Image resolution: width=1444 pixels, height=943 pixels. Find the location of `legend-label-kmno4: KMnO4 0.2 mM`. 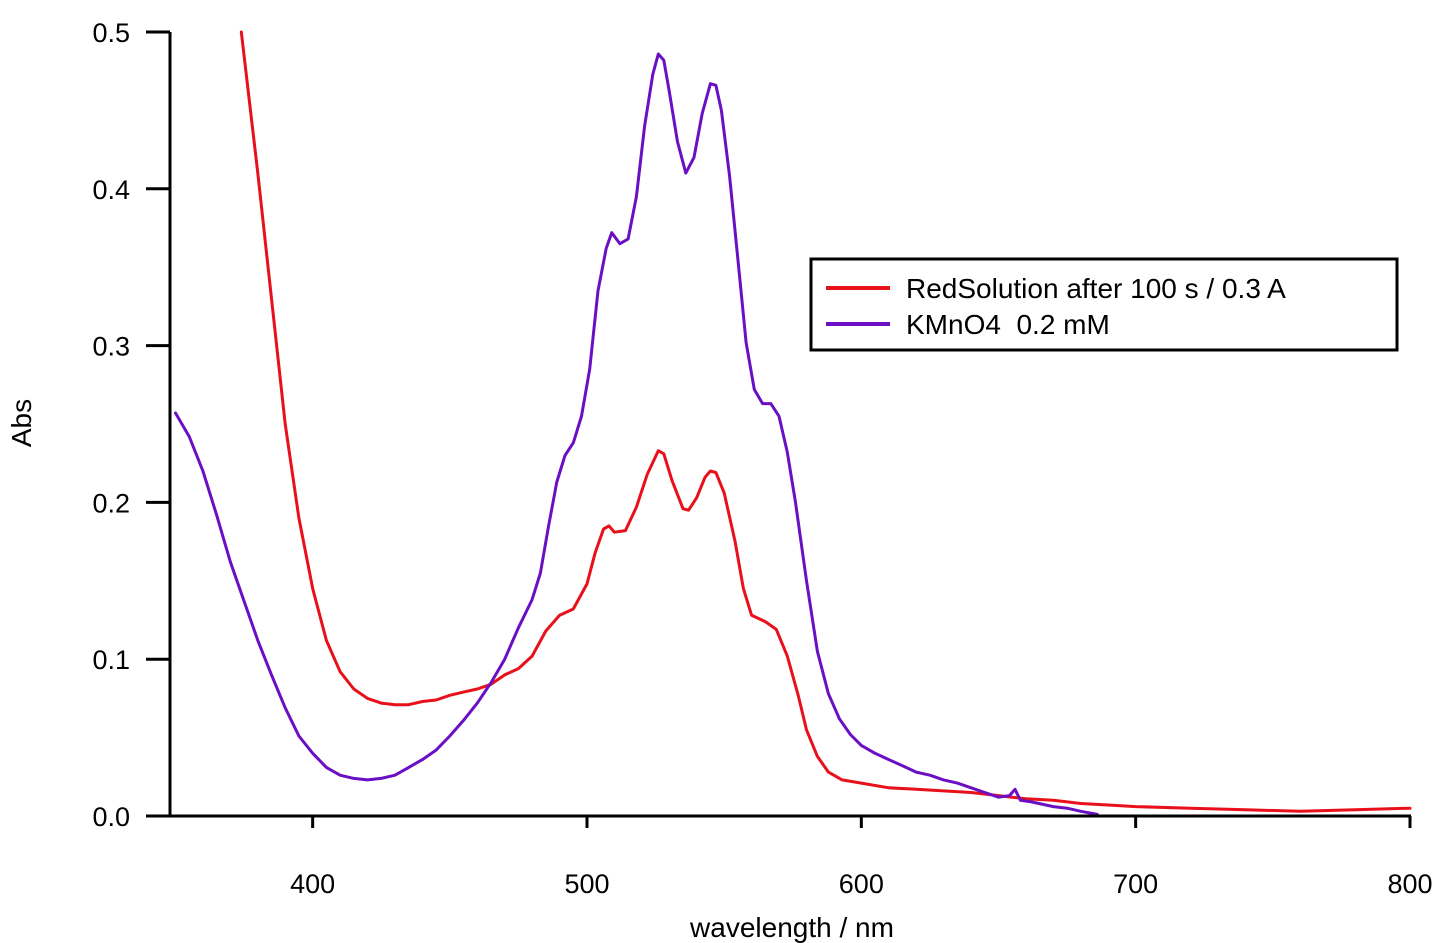

legend-label-kmno4: KMnO4 0.2 mM is located at coordinates (1008, 324).